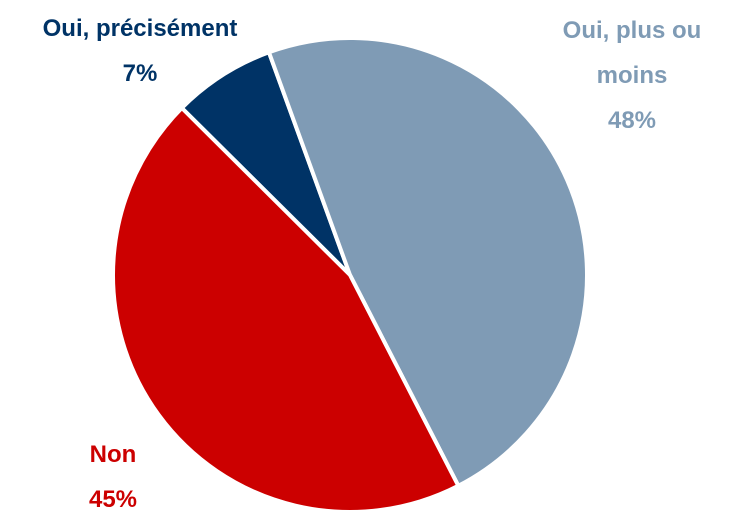 Image resolution: width=729 pixels, height=522 pixels. What do you see at coordinates (140, 28) in the screenshot?
I see `slice-name: Oui, précisément` at bounding box center [140, 28].